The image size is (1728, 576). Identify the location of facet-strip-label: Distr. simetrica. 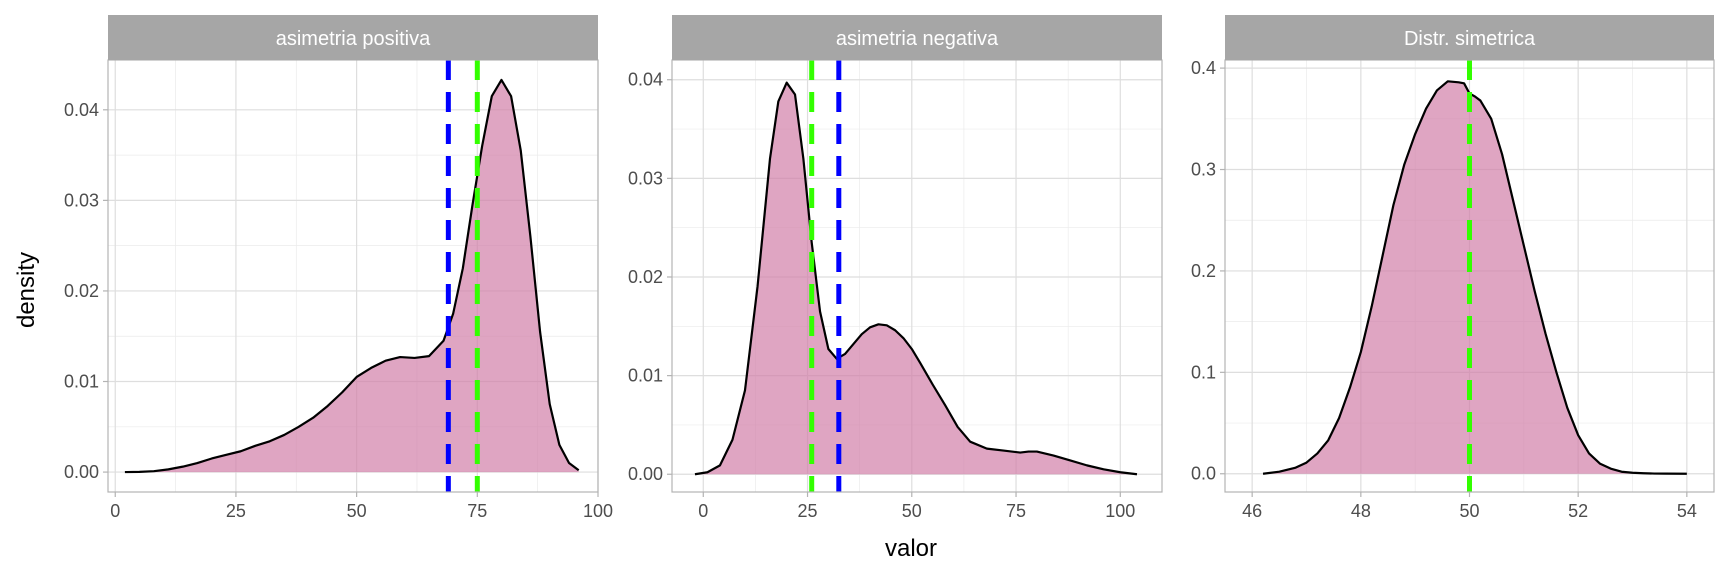
(1470, 39).